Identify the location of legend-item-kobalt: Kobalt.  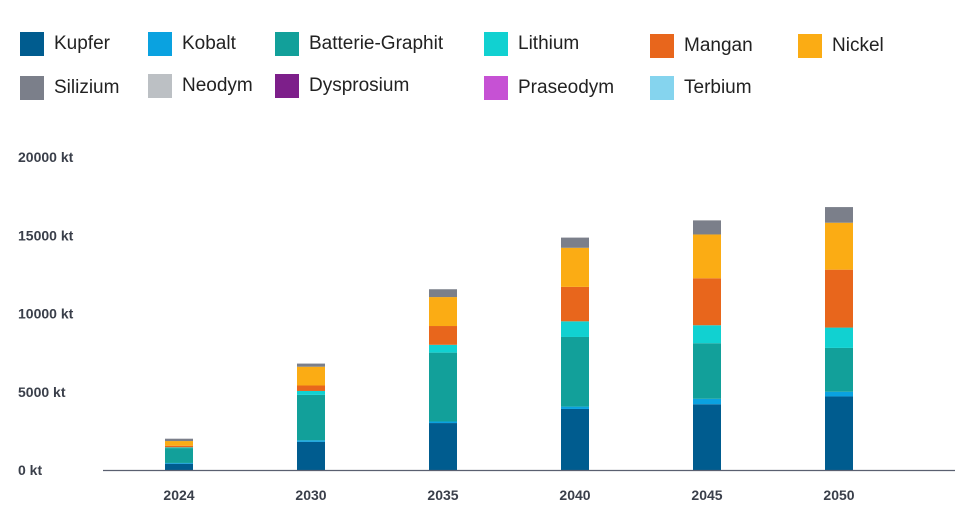
(192, 44).